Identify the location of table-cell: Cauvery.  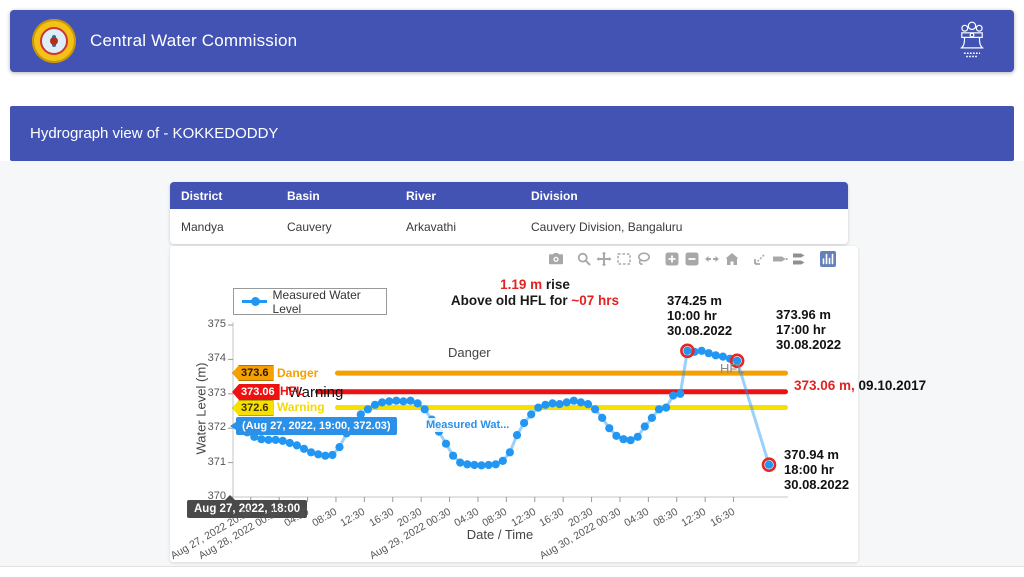
(309, 226).